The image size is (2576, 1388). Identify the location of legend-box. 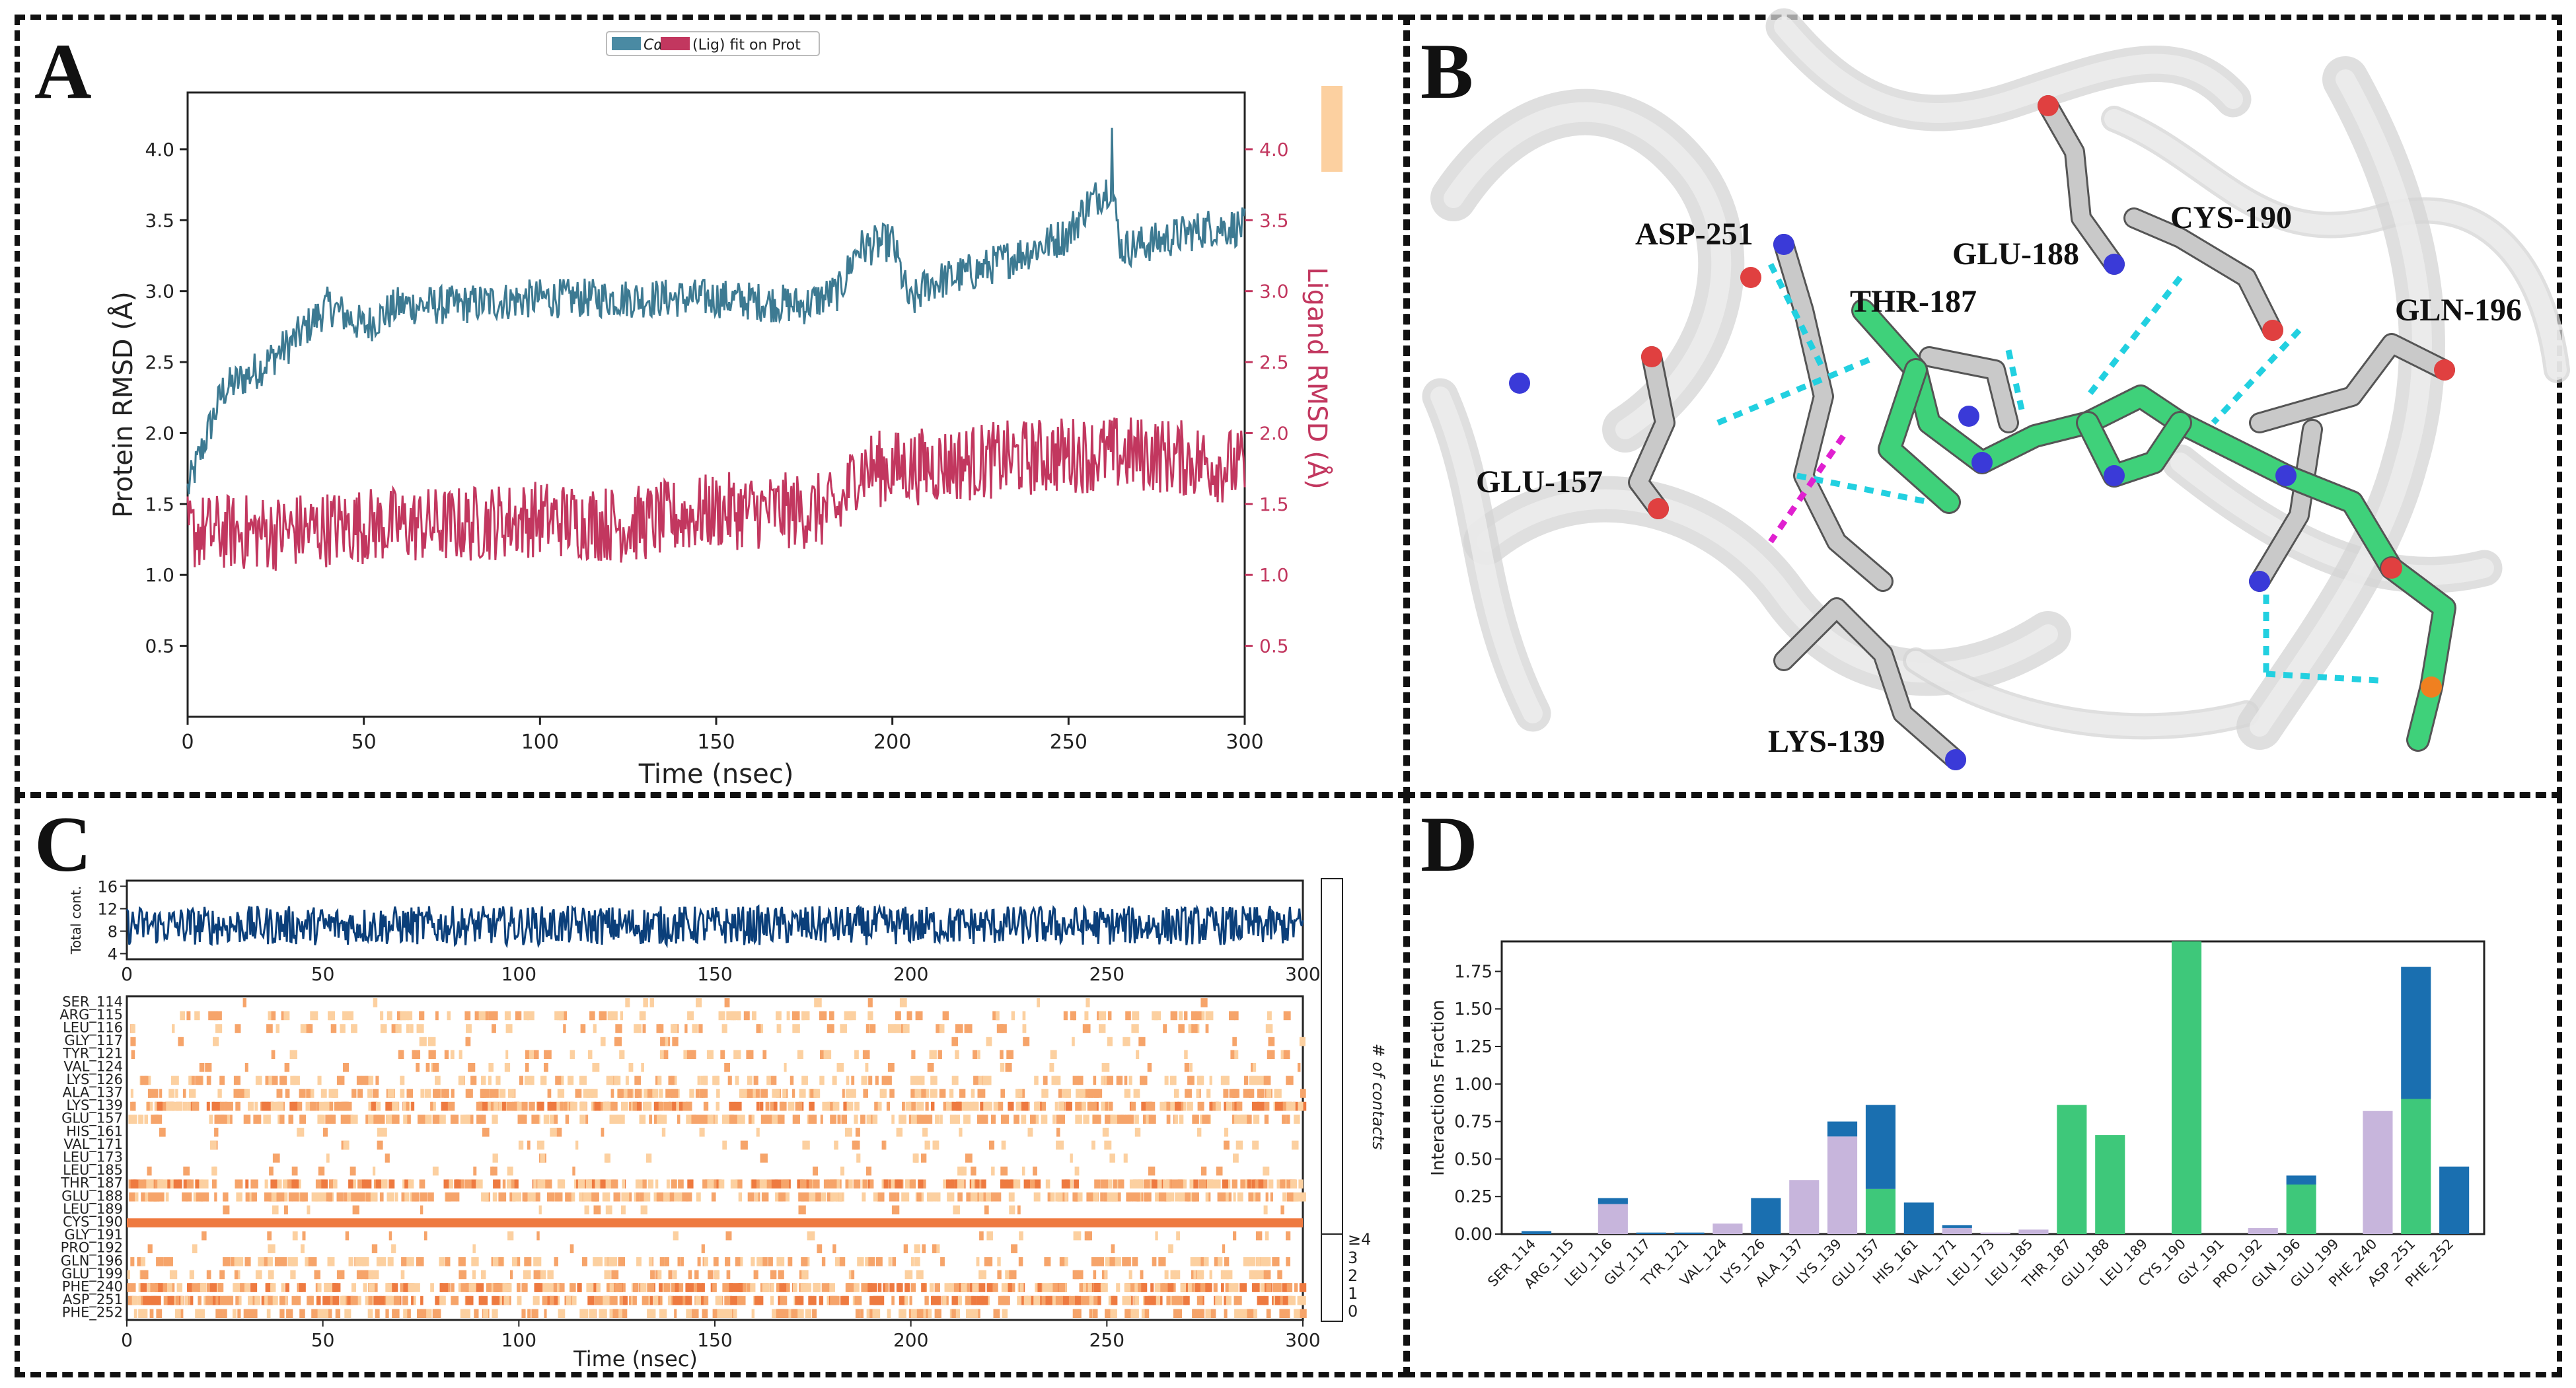
(713, 44).